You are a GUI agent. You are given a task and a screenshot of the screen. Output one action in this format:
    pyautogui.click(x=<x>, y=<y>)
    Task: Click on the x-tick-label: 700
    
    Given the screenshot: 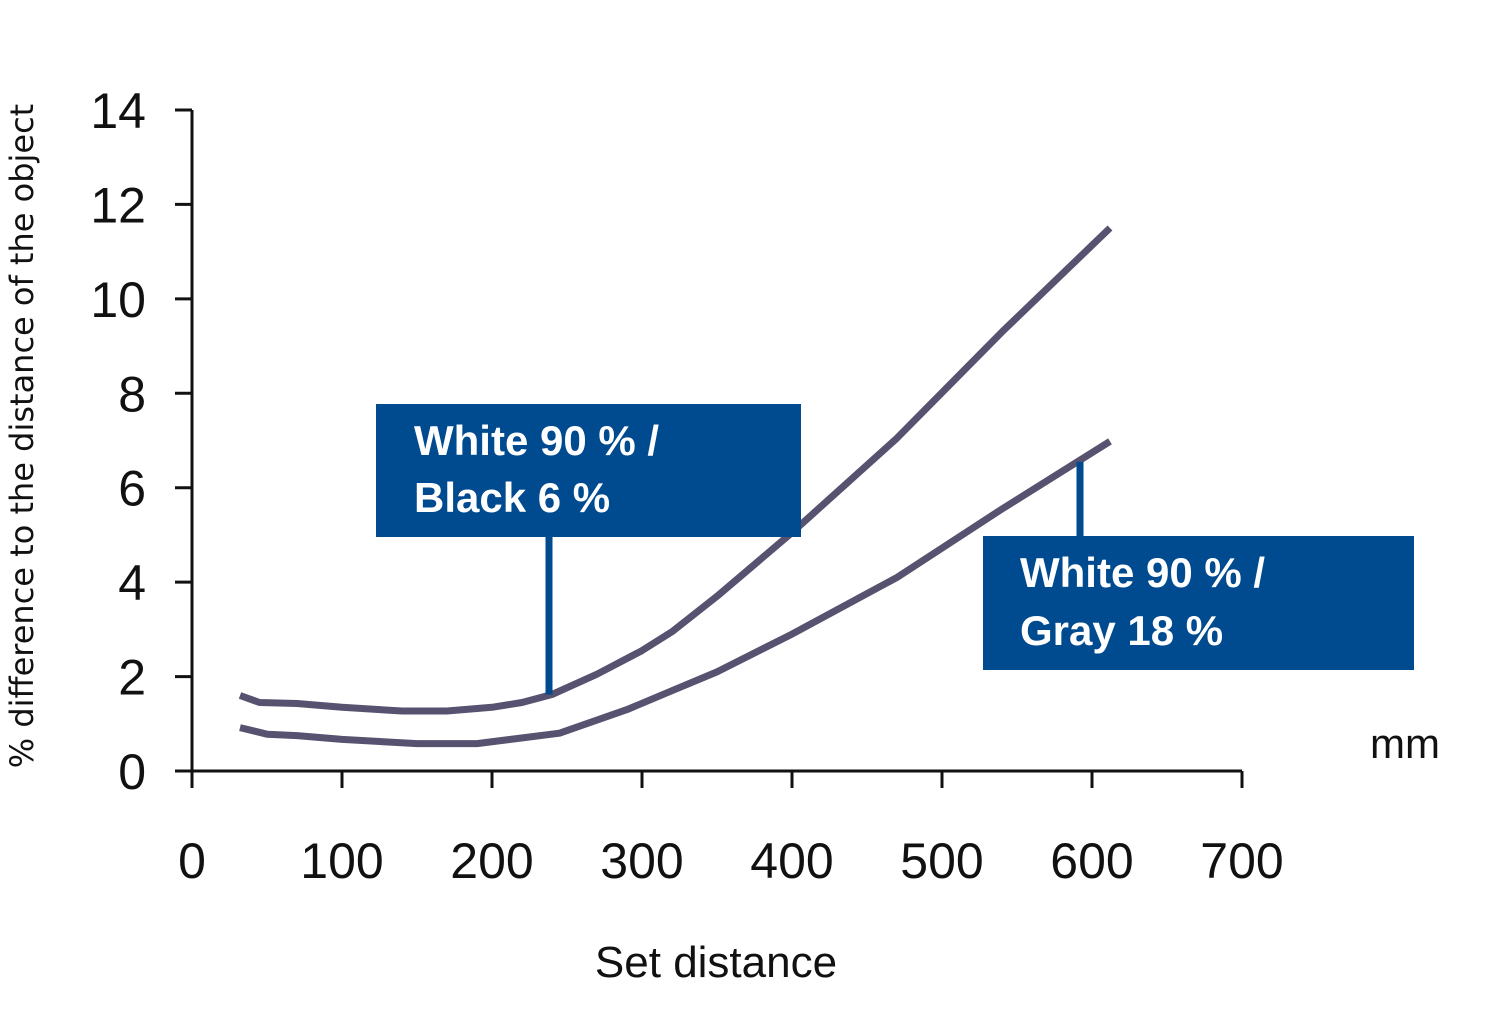 What is the action you would take?
    pyautogui.click(x=1241, y=861)
    